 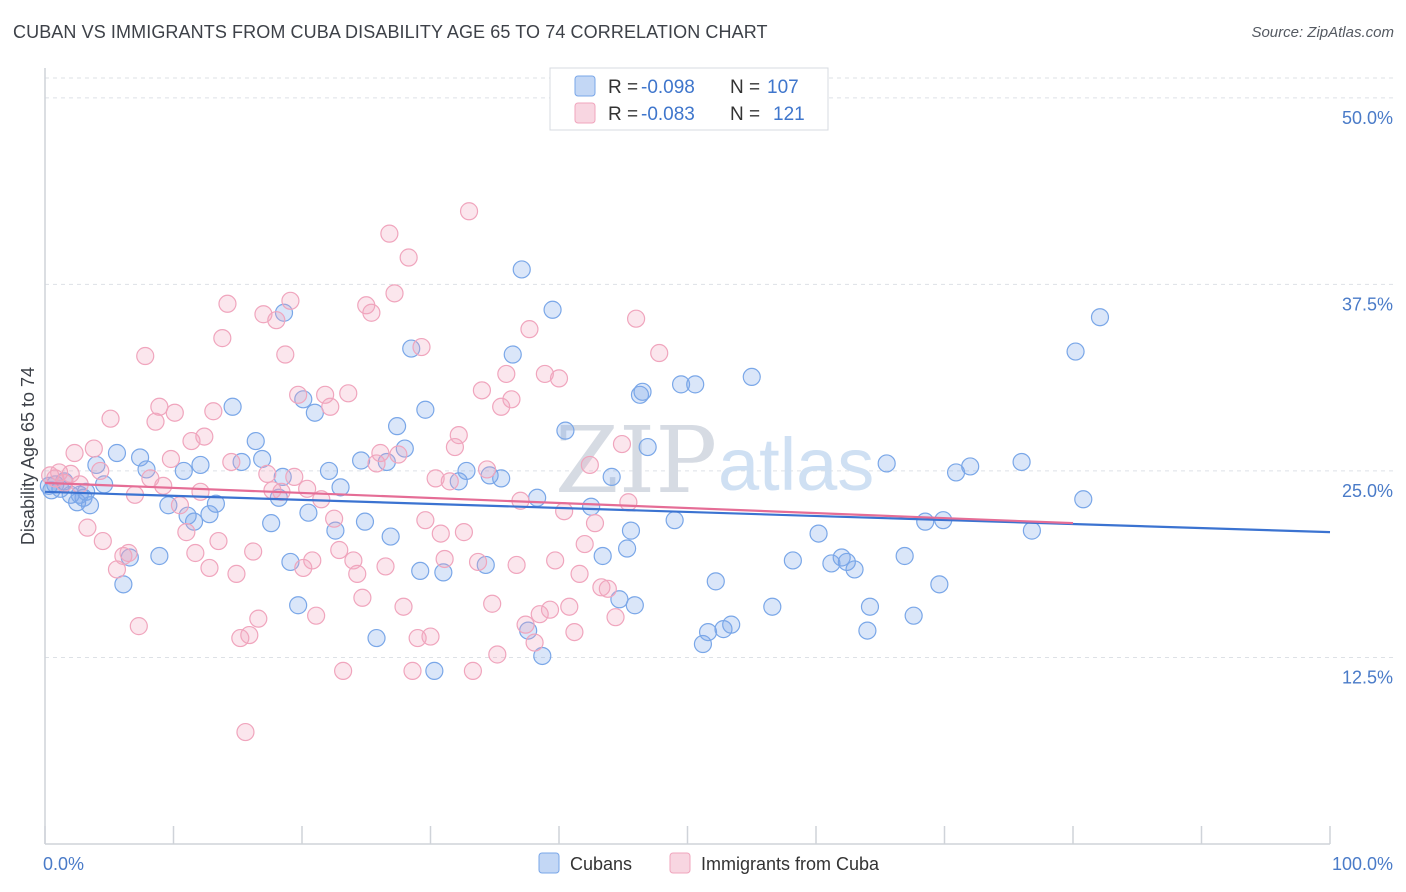 What do you see at coordinates (714, 460) in the screenshot?
I see `watermark: ZIP atlas` at bounding box center [714, 460].